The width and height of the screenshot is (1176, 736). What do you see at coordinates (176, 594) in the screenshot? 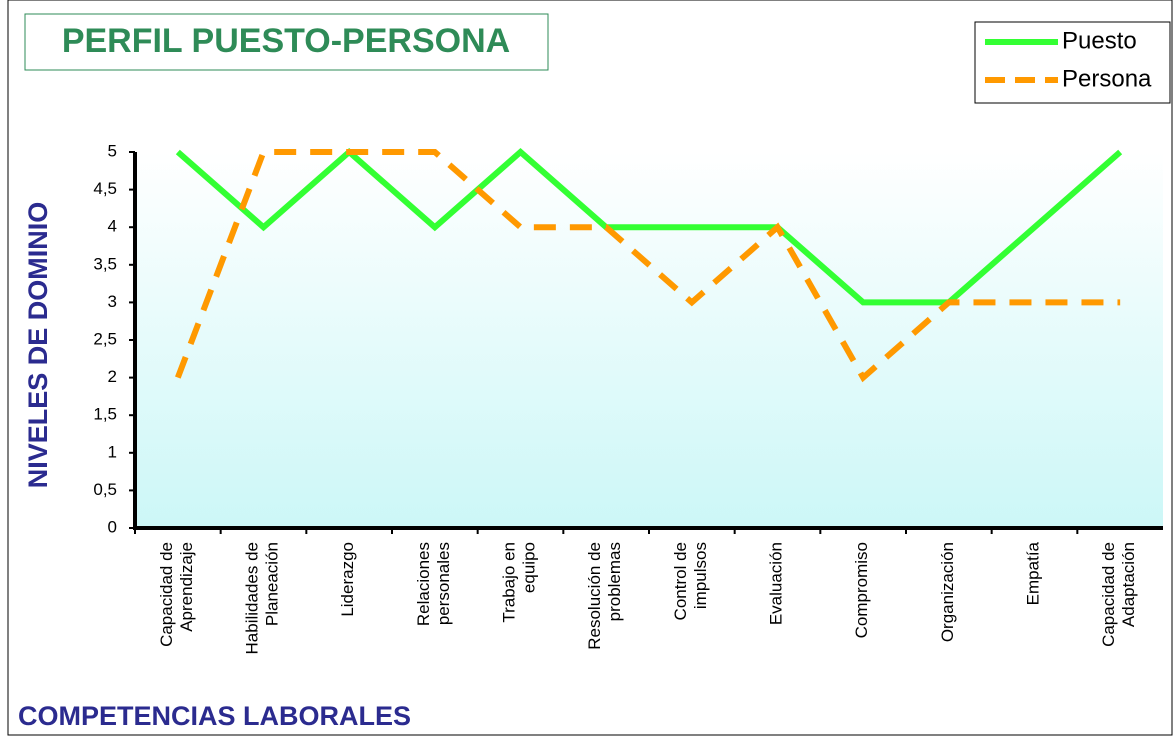
I see `x-tick-label: Capacidad deAprendizaje` at bounding box center [176, 594].